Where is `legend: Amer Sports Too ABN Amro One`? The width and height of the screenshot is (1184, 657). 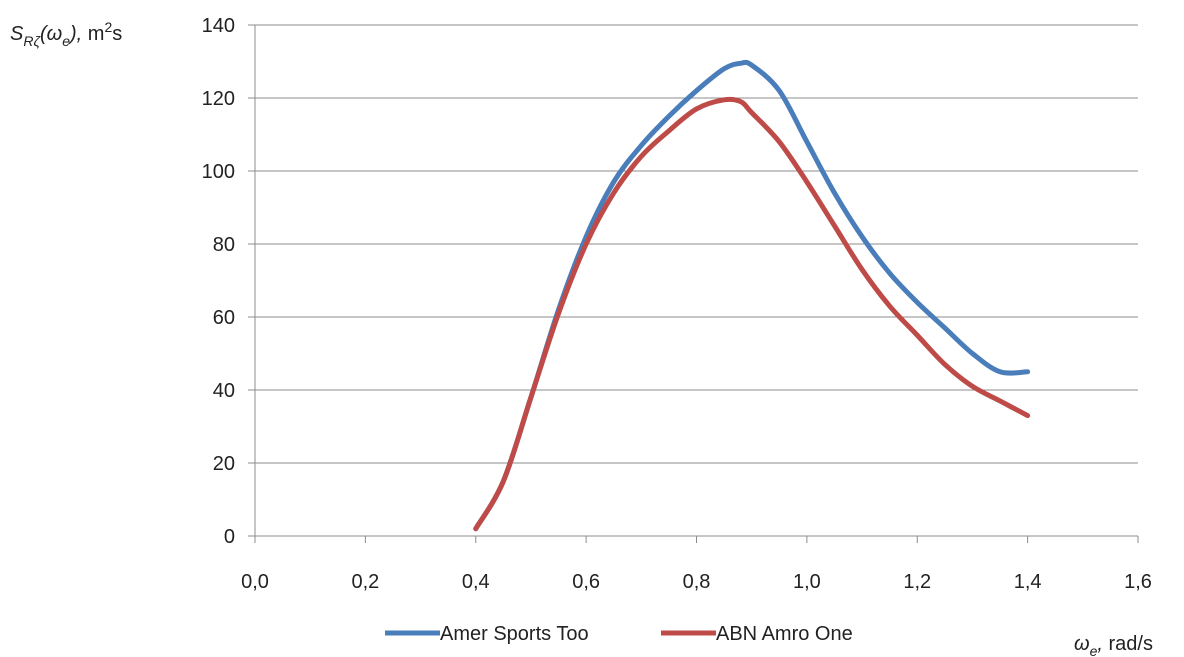
legend: Amer Sports Too ABN Amro One is located at coordinates (619, 634).